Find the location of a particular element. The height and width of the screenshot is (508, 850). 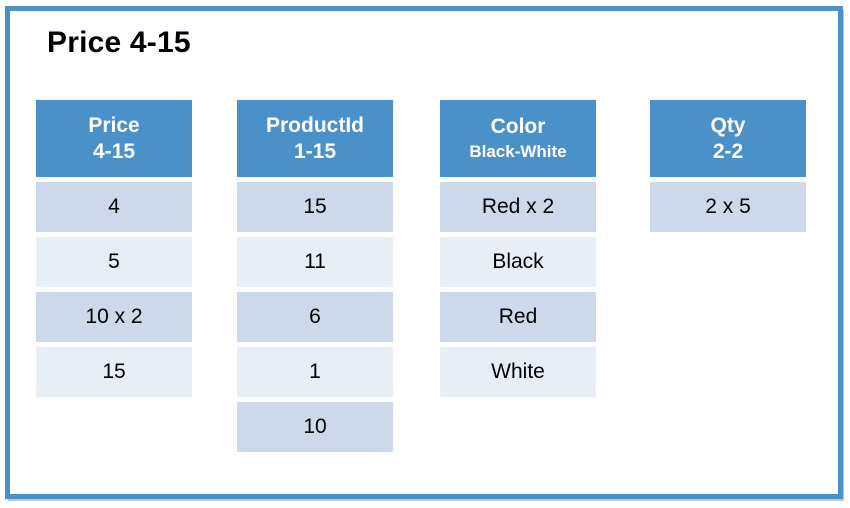

table-row: Black is located at coordinates (518, 262).